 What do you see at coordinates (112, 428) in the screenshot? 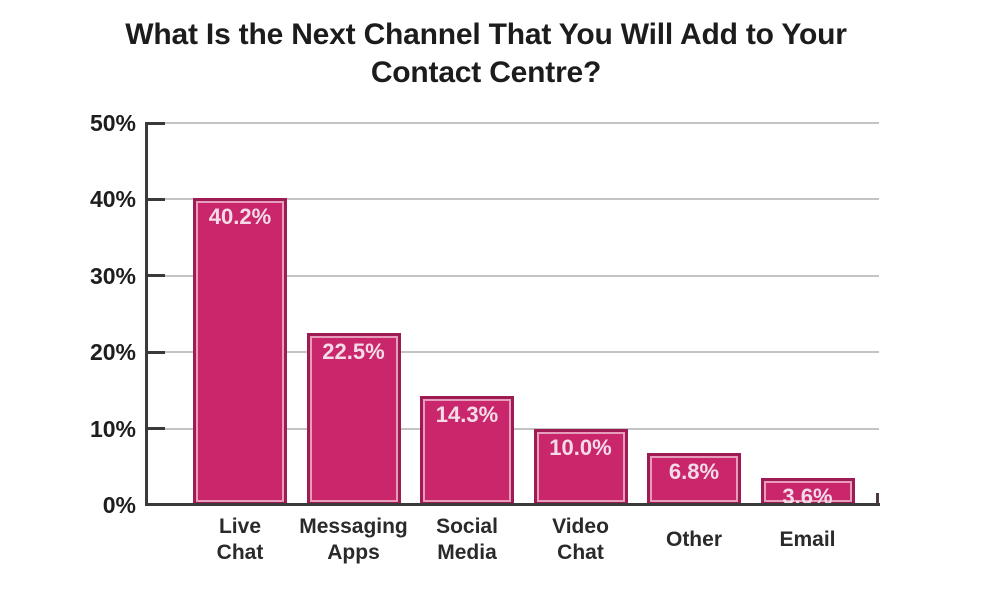
I see `y-tick-label-10: 10%` at bounding box center [112, 428].